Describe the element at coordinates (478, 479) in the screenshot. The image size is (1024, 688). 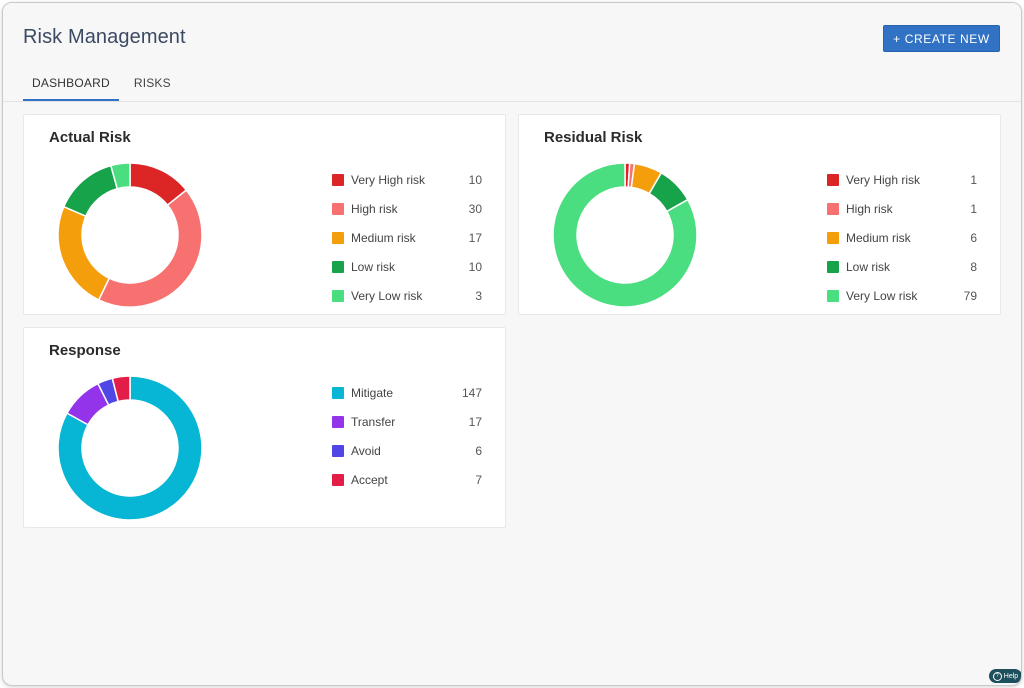
I see `legend-value: 7` at that location.